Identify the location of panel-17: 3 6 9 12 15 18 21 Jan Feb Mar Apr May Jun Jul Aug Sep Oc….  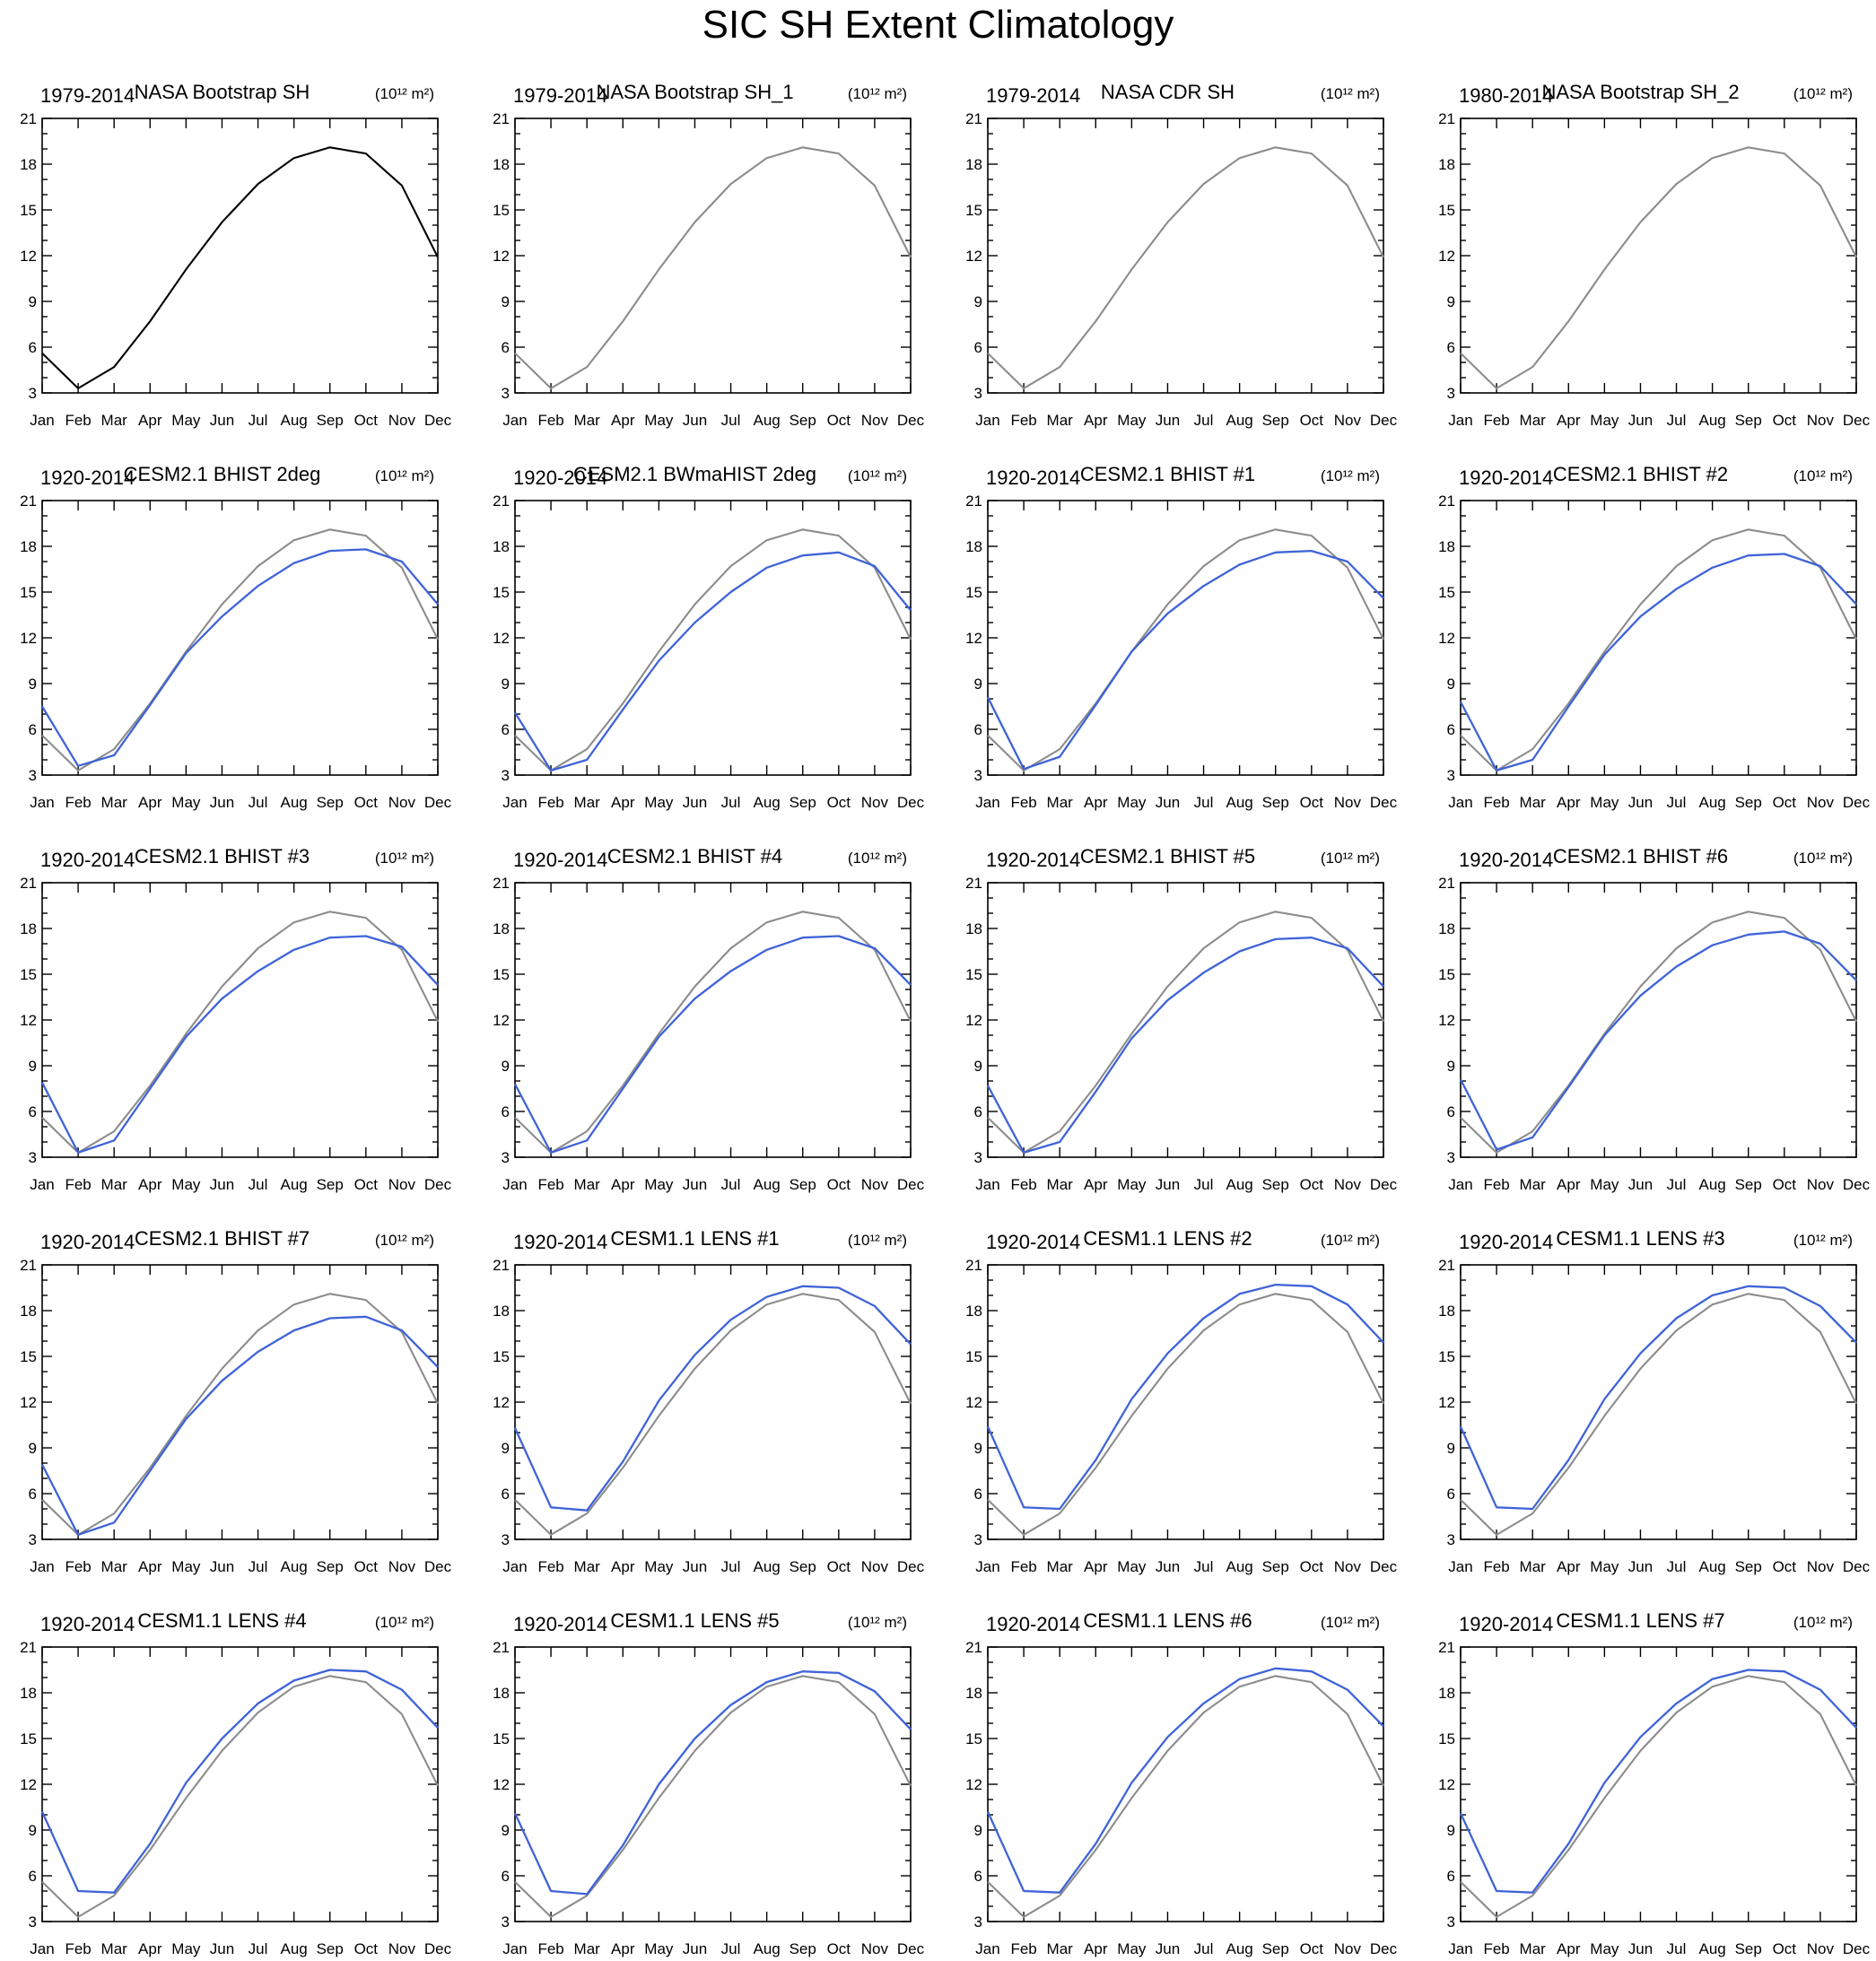
(236, 1783).